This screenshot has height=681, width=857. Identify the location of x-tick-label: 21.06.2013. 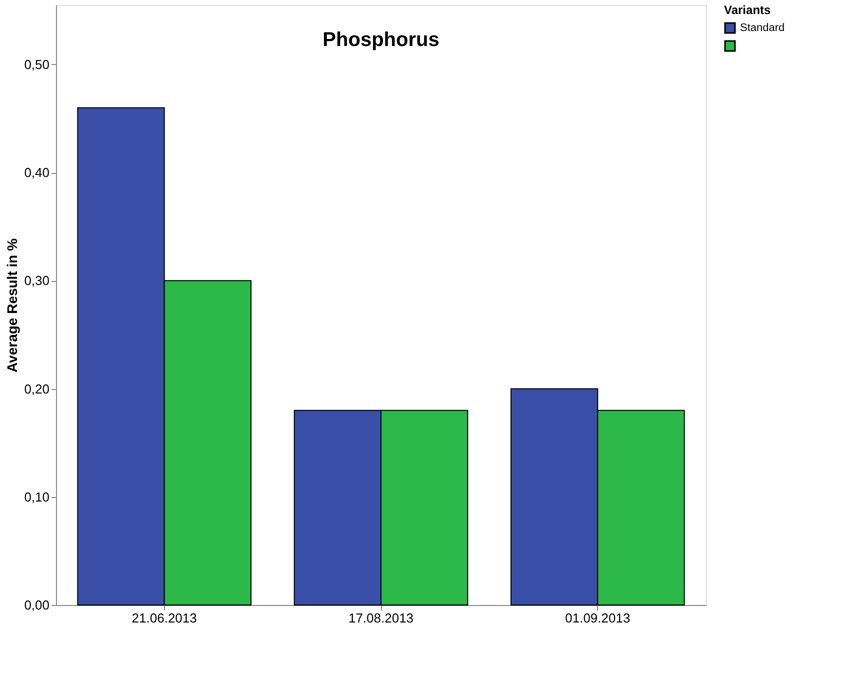
(164, 618).